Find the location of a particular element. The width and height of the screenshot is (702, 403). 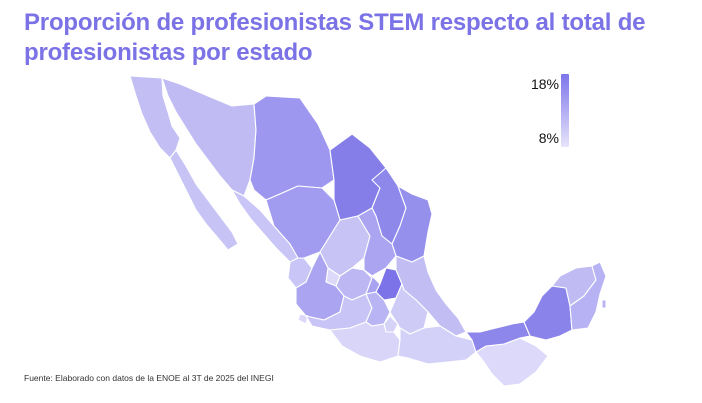

state-campeche is located at coordinates (548, 313).